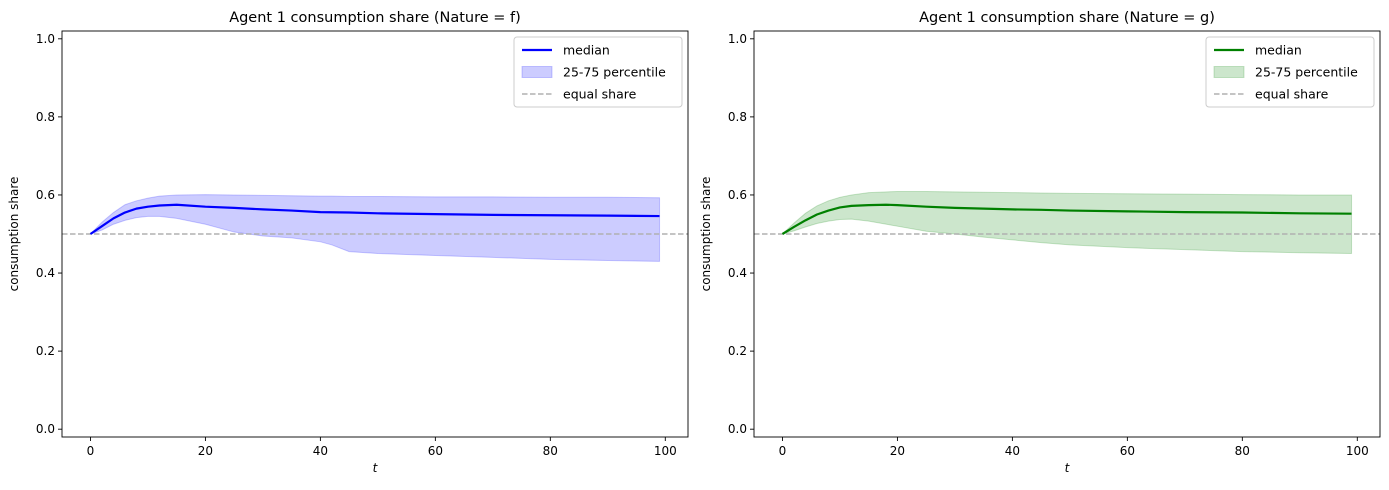 The image size is (1389, 490). What do you see at coordinates (375, 18) in the screenshot?
I see `chart-title: Agent 1 consumption share (Nature = f)` at bounding box center [375, 18].